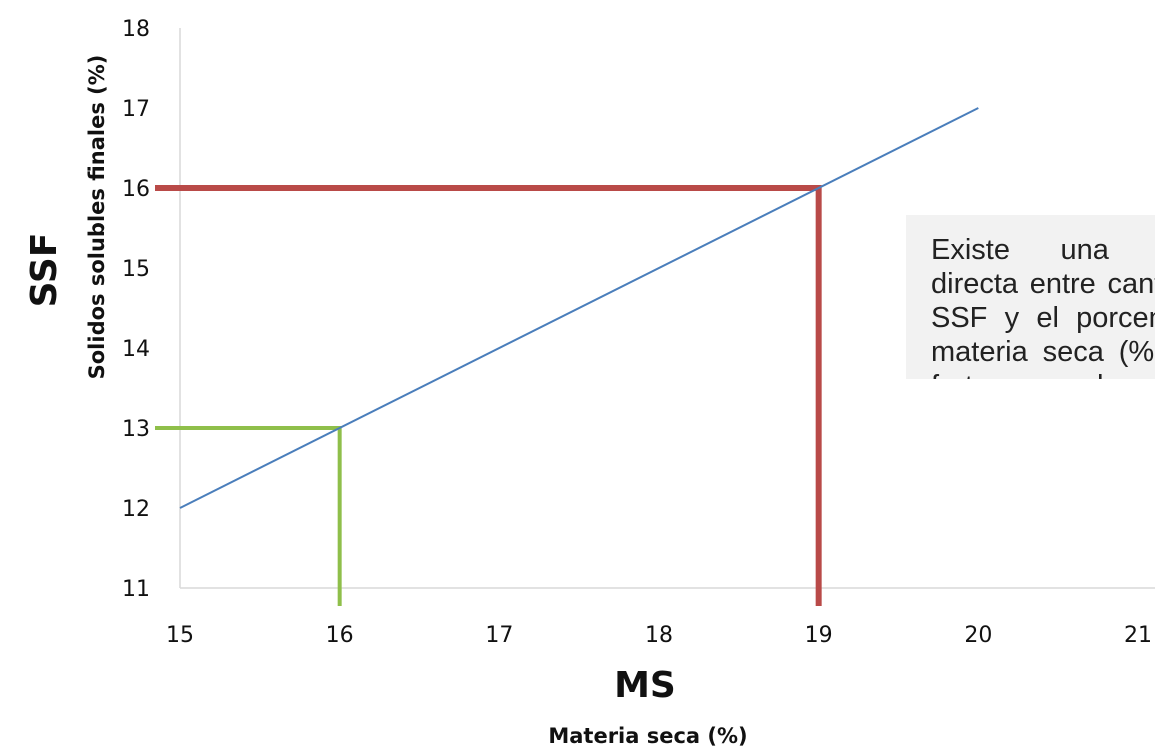 This screenshot has height=752, width=1155. Describe the element at coordinates (97, 217) in the screenshot. I see `y-axis-subtitle: Solidos solubles finales (%)` at that location.